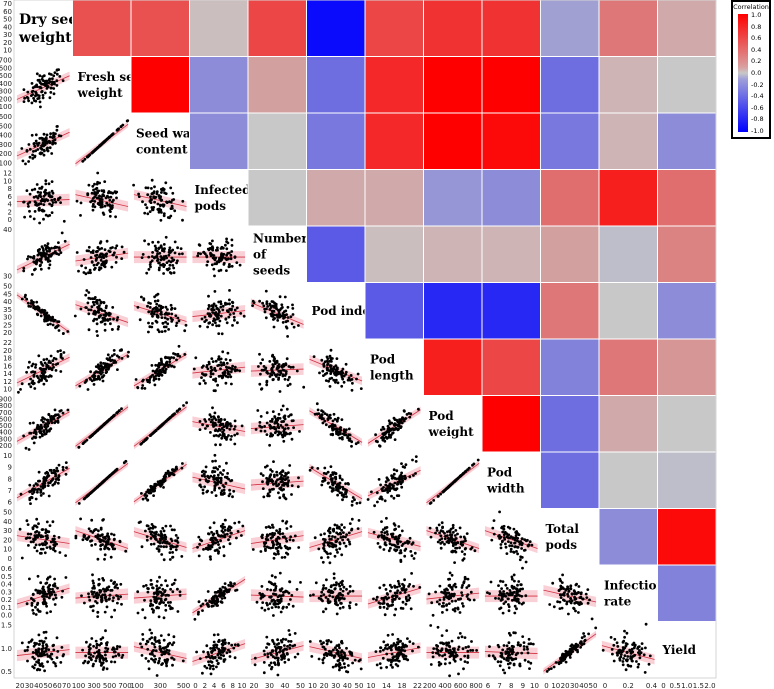 The height and width of the screenshot is (689, 774). What do you see at coordinates (218, 423) in the screenshot?
I see `scatter-cell` at bounding box center [218, 423].